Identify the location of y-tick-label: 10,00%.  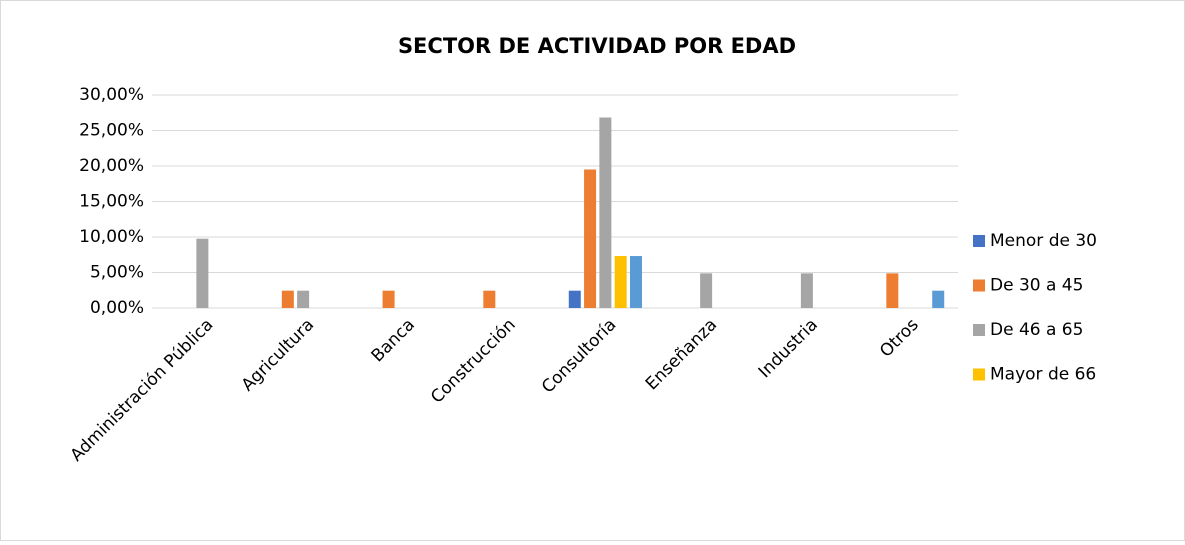
(111, 237).